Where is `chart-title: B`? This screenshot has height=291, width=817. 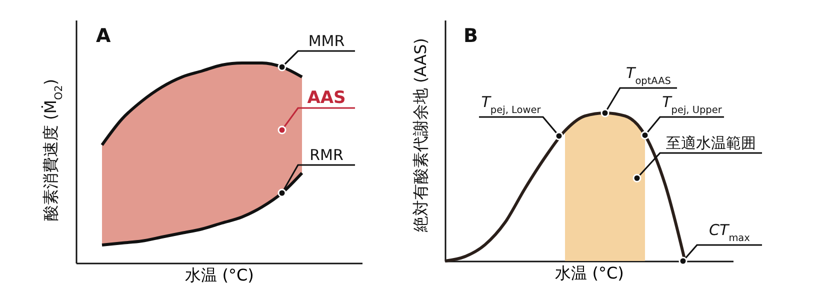
chart-title: B is located at coordinates (471, 36).